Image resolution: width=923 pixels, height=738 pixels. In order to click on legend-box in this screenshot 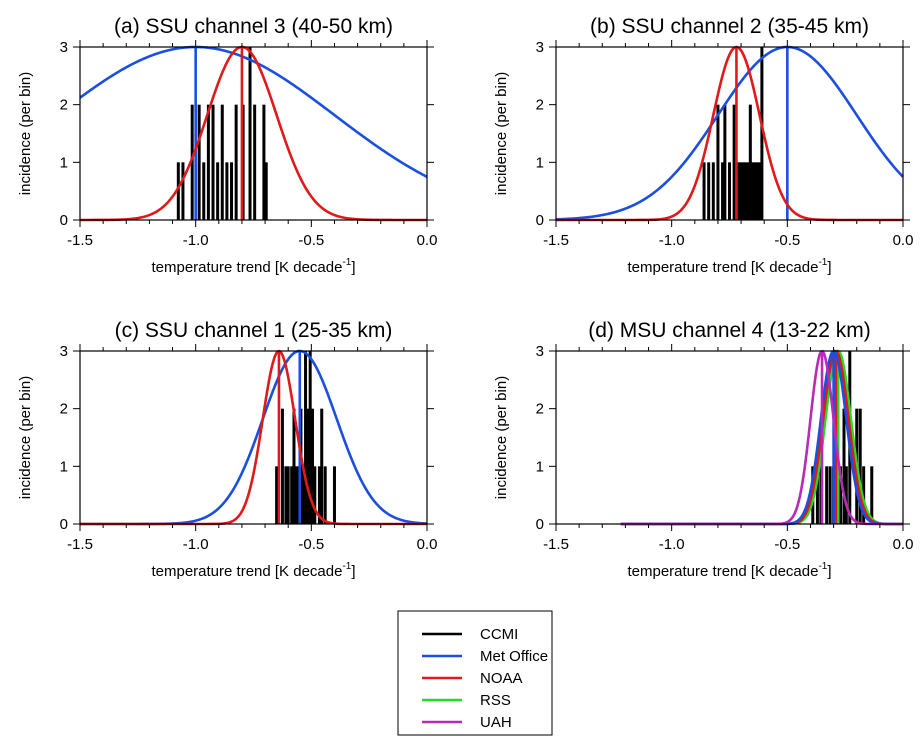, I will do `click(475, 673)`.